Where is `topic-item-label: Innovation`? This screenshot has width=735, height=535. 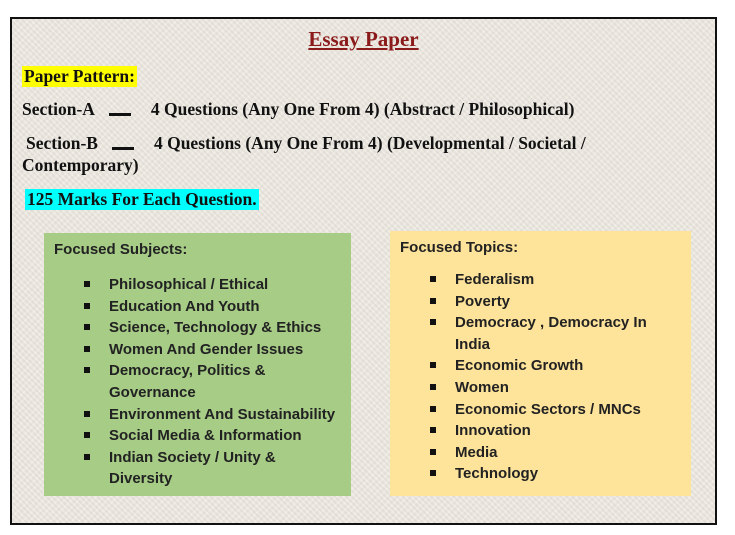 topic-item-label: Innovation is located at coordinates (493, 431).